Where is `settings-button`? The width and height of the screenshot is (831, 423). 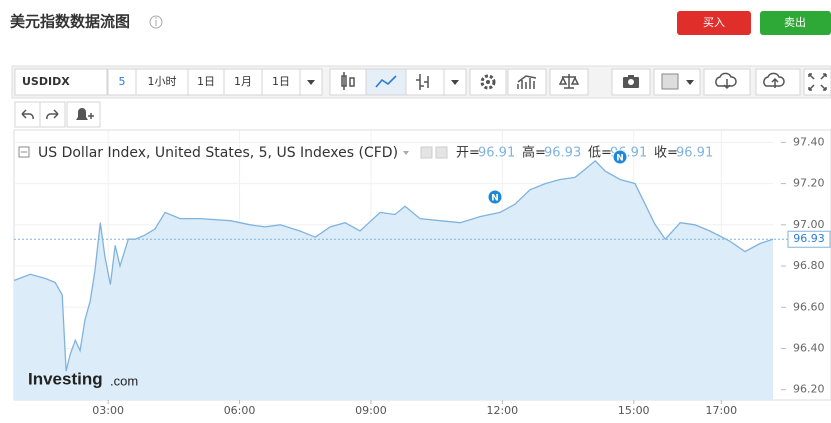 settings-button is located at coordinates (488, 82).